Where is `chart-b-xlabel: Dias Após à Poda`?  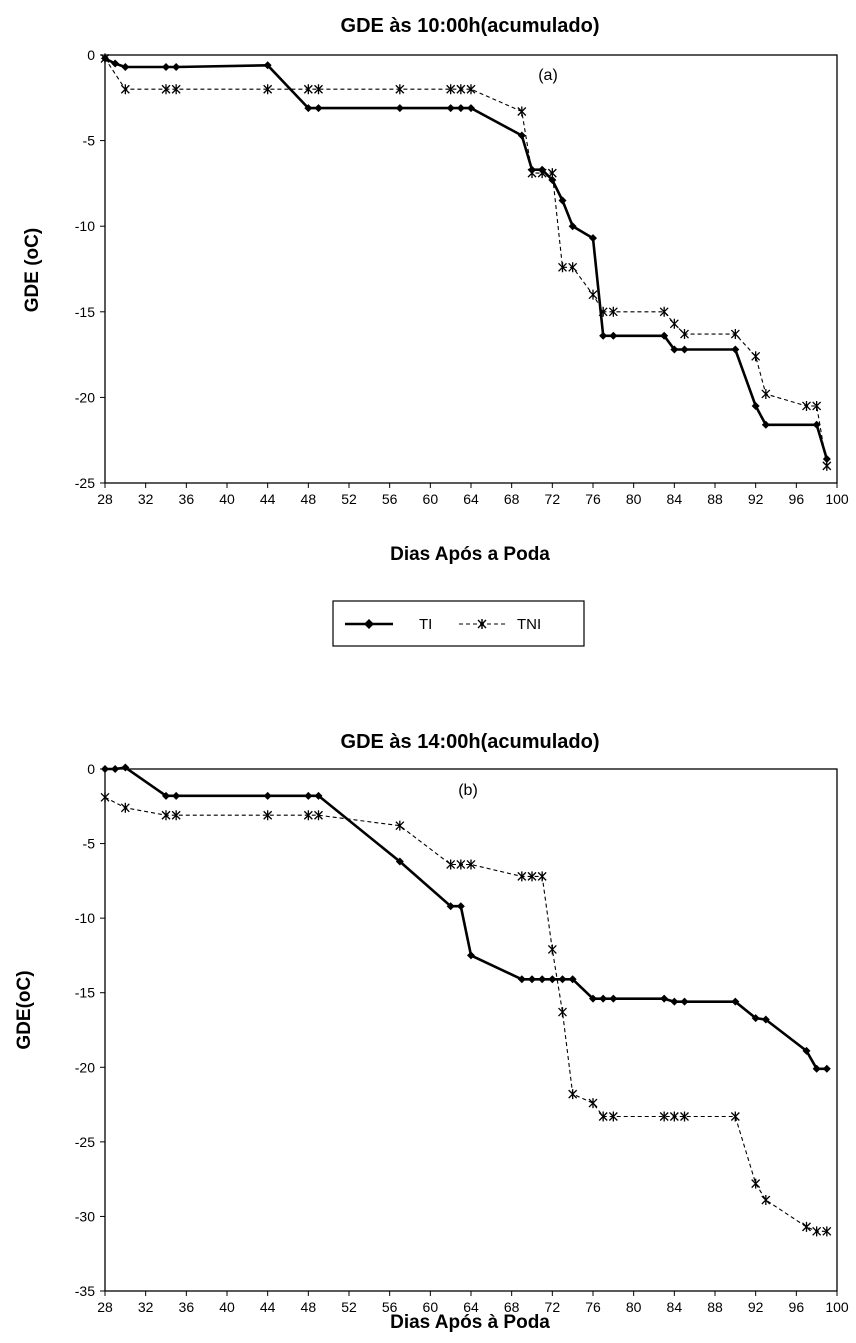 chart-b-xlabel: Dias Após à Poda is located at coordinates (470, 1322).